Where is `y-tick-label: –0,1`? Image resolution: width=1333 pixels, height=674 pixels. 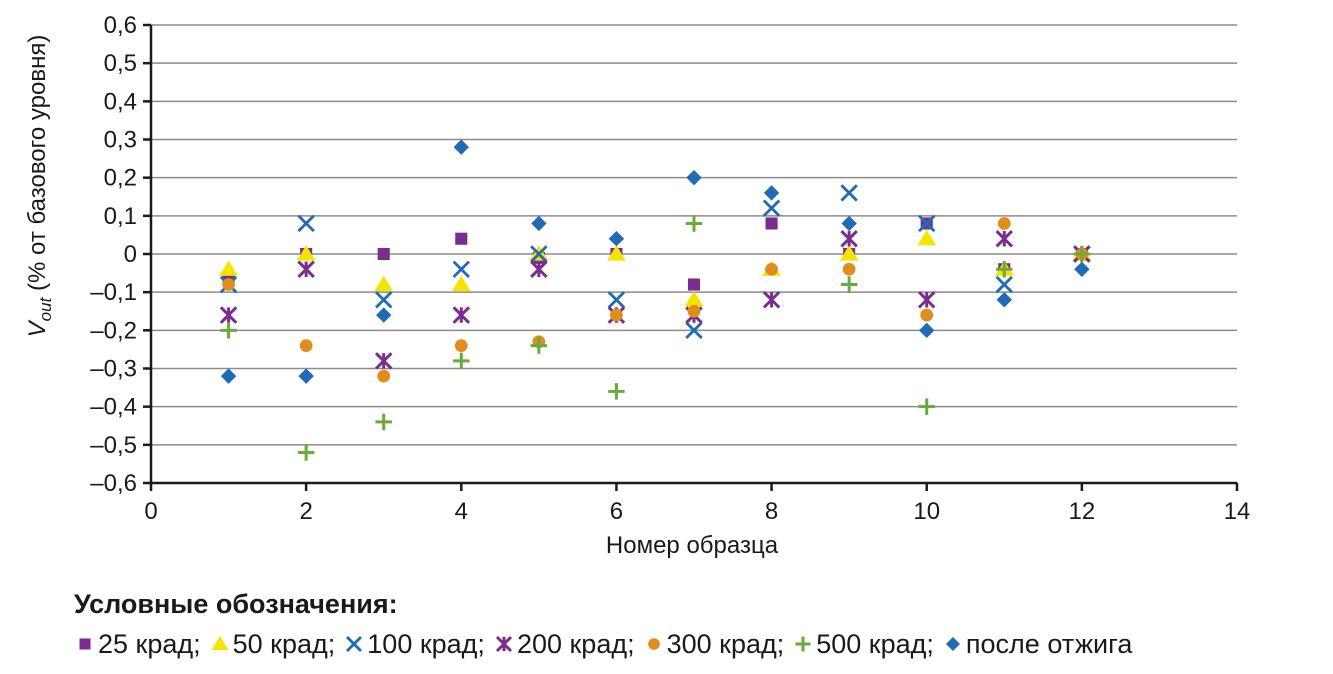 y-tick-label: –0,1 is located at coordinates (113, 292).